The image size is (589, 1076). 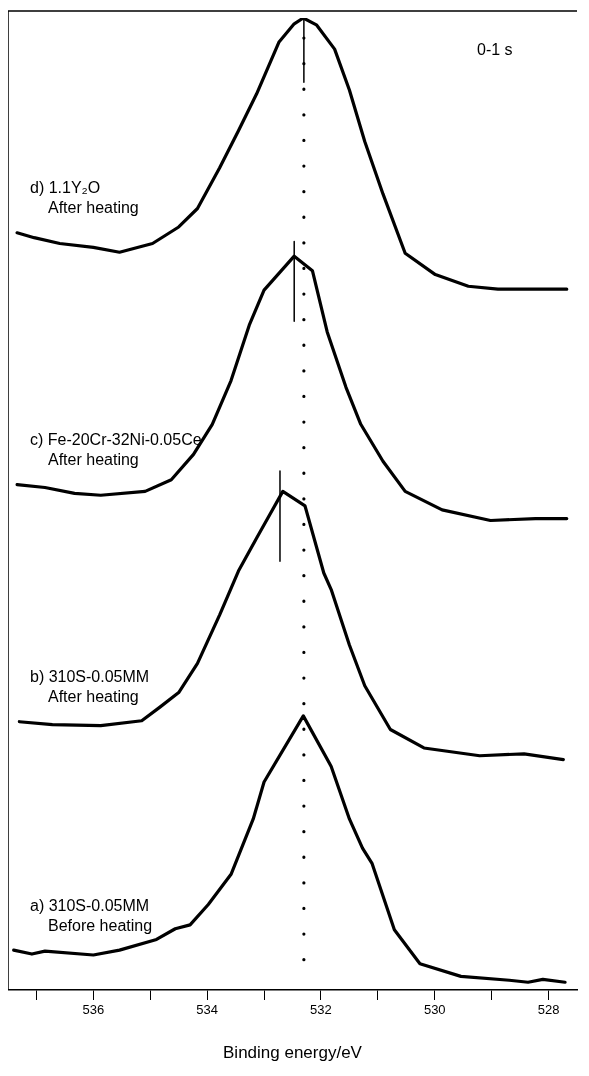 I want to click on x-tick-label: 530, so click(x=434, y=1010).